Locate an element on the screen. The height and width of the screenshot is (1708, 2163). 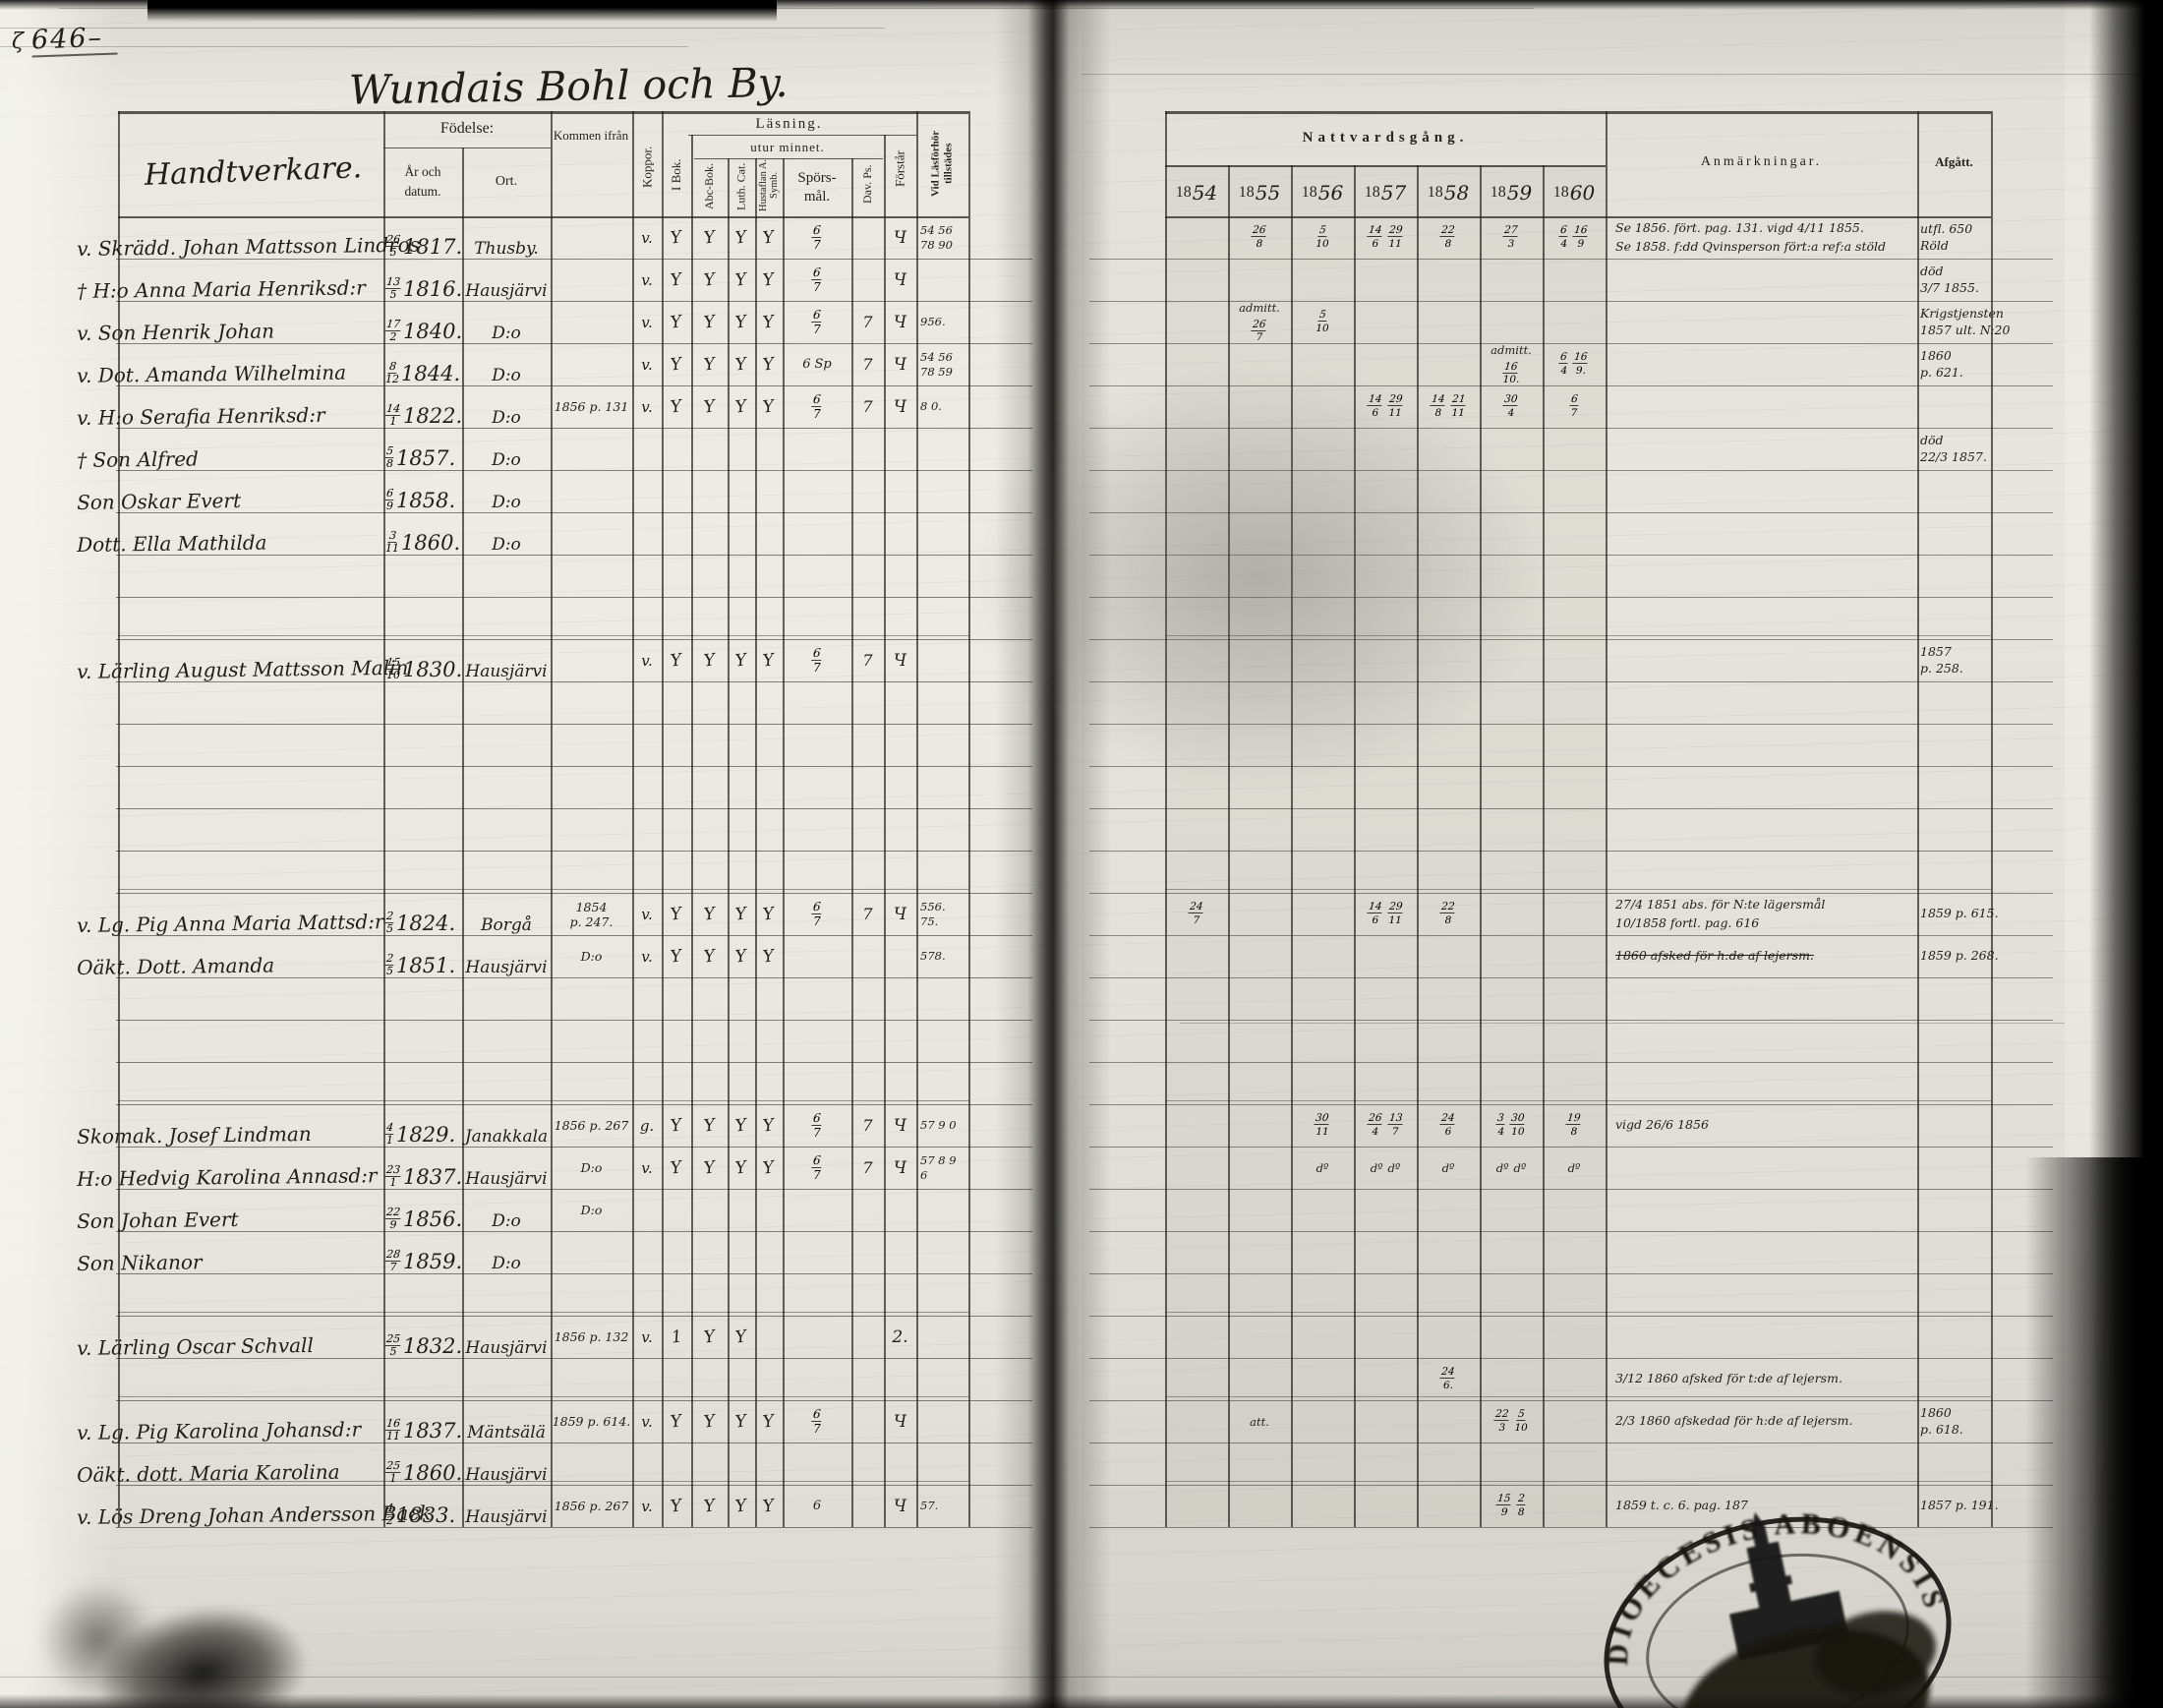
text-line: Krigstjensten is located at coordinates (1962, 314).